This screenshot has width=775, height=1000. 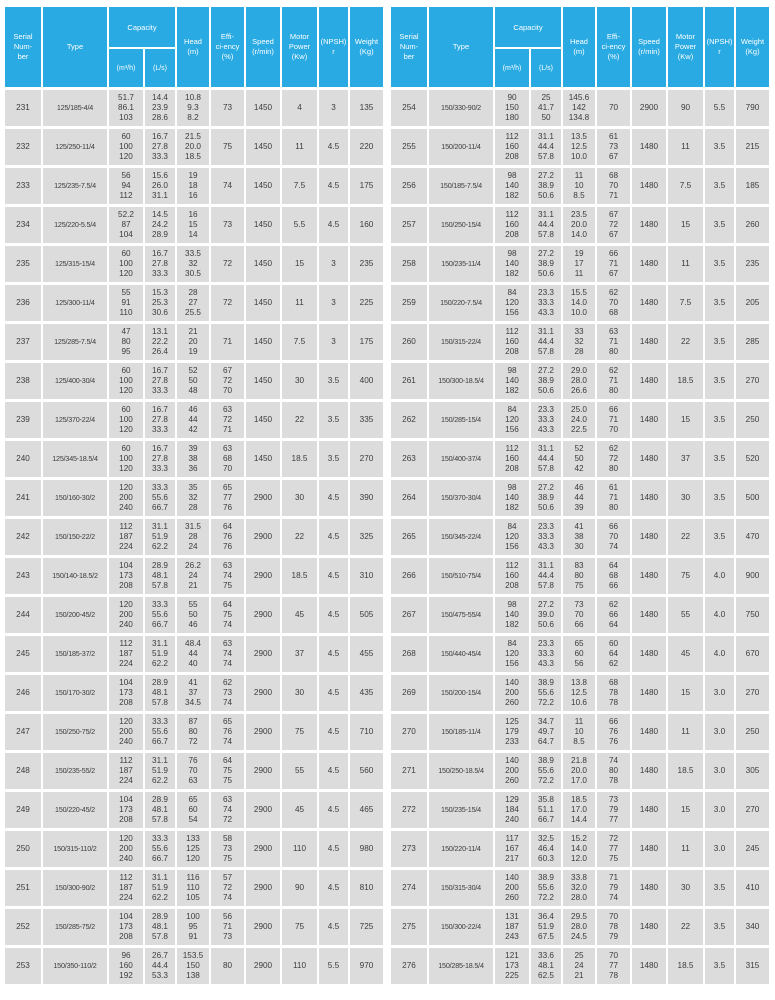 I want to click on serial-cell: 269, so click(x=409, y=693).